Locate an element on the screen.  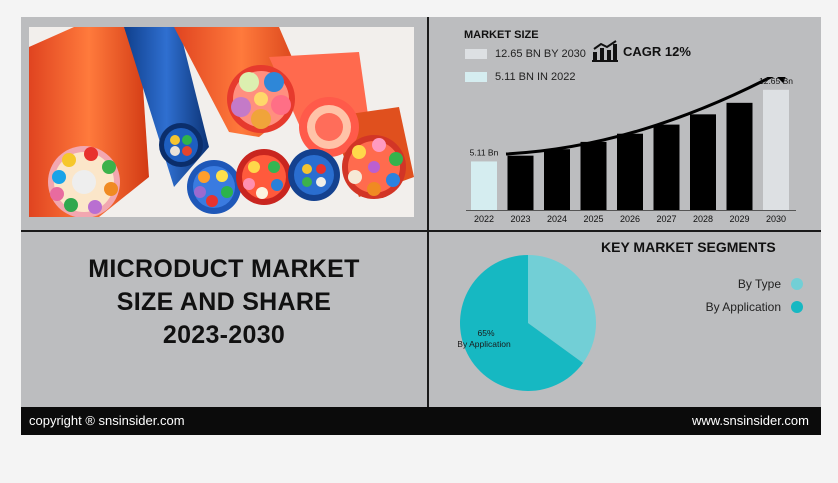
bar-2024 is located at coordinates (557, 179).